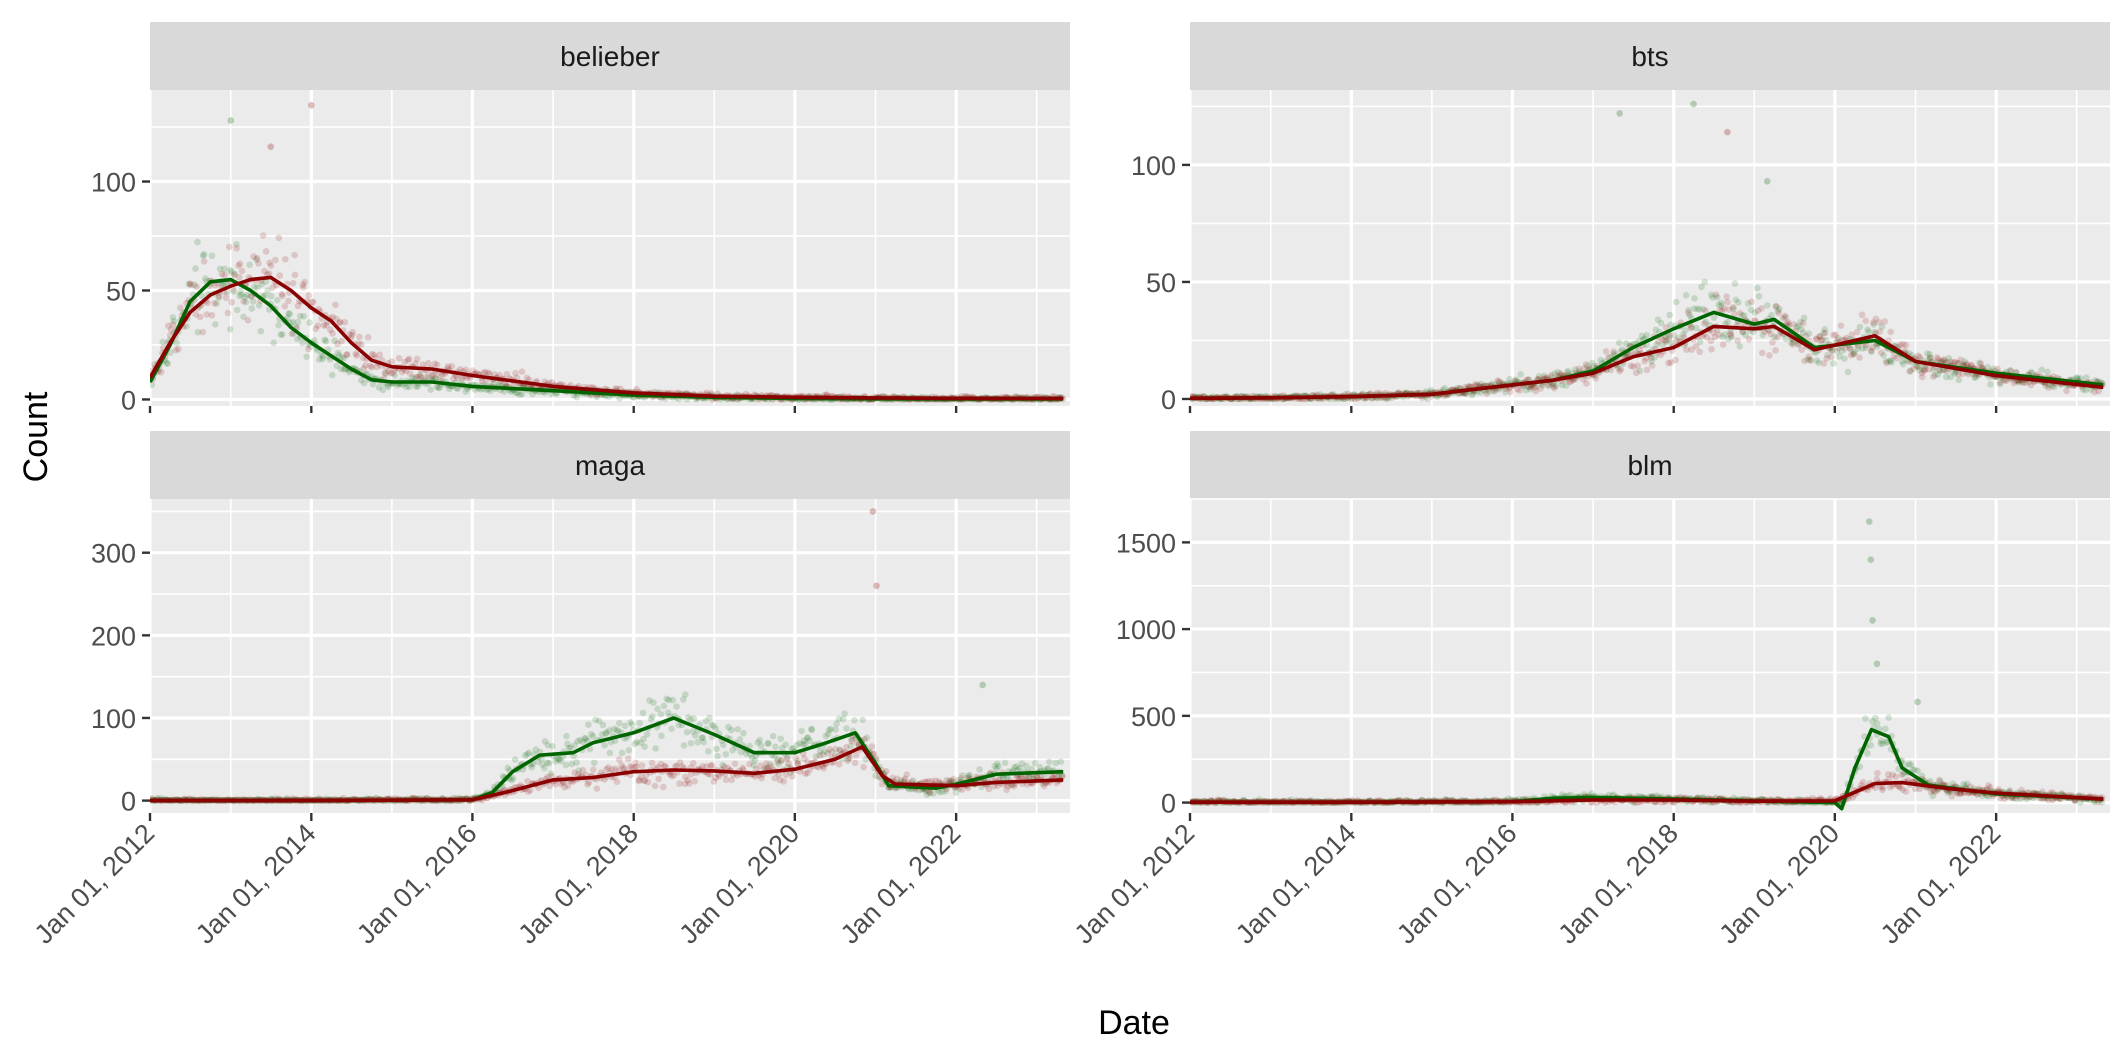 The width and height of the screenshot is (2125, 1062). Describe the element at coordinates (1649, 248) in the screenshot. I see `grid-lines` at that location.